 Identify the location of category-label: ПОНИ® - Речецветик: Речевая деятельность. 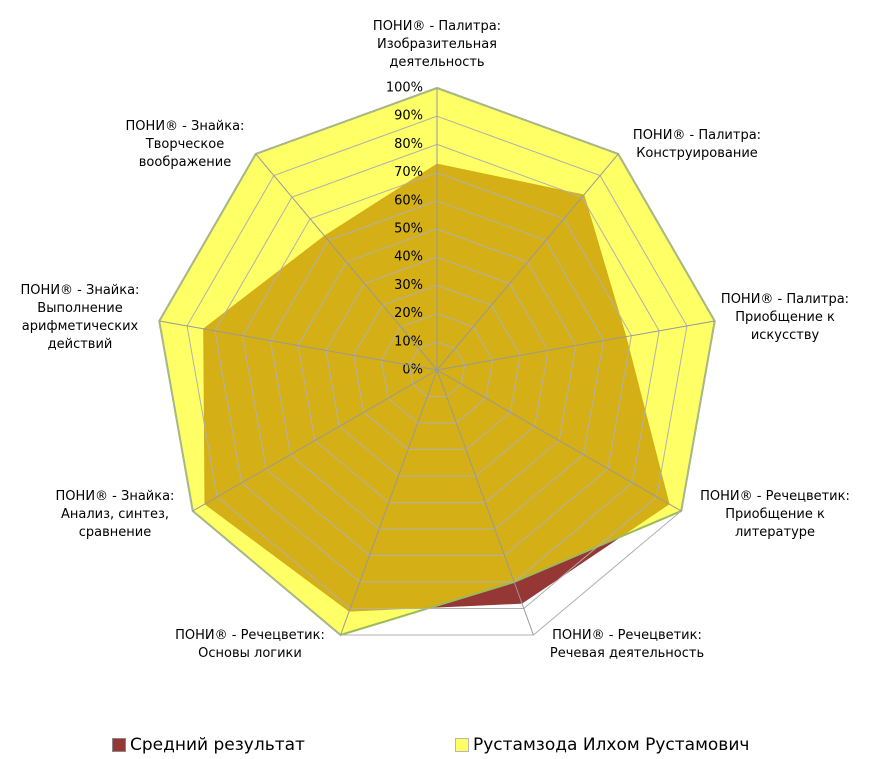
(627, 644).